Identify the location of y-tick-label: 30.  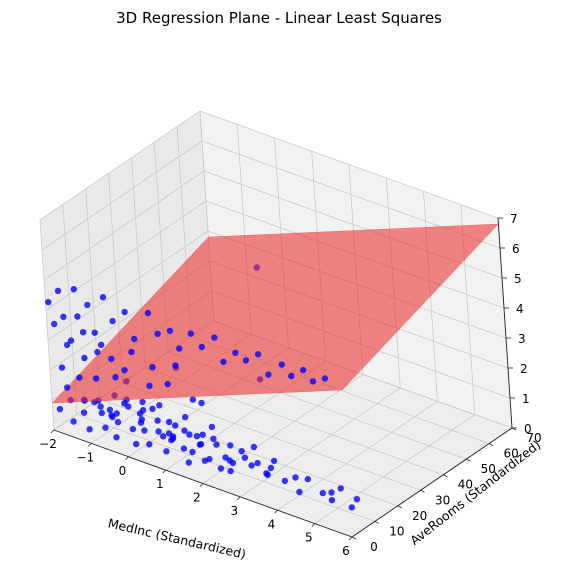
(442, 500).